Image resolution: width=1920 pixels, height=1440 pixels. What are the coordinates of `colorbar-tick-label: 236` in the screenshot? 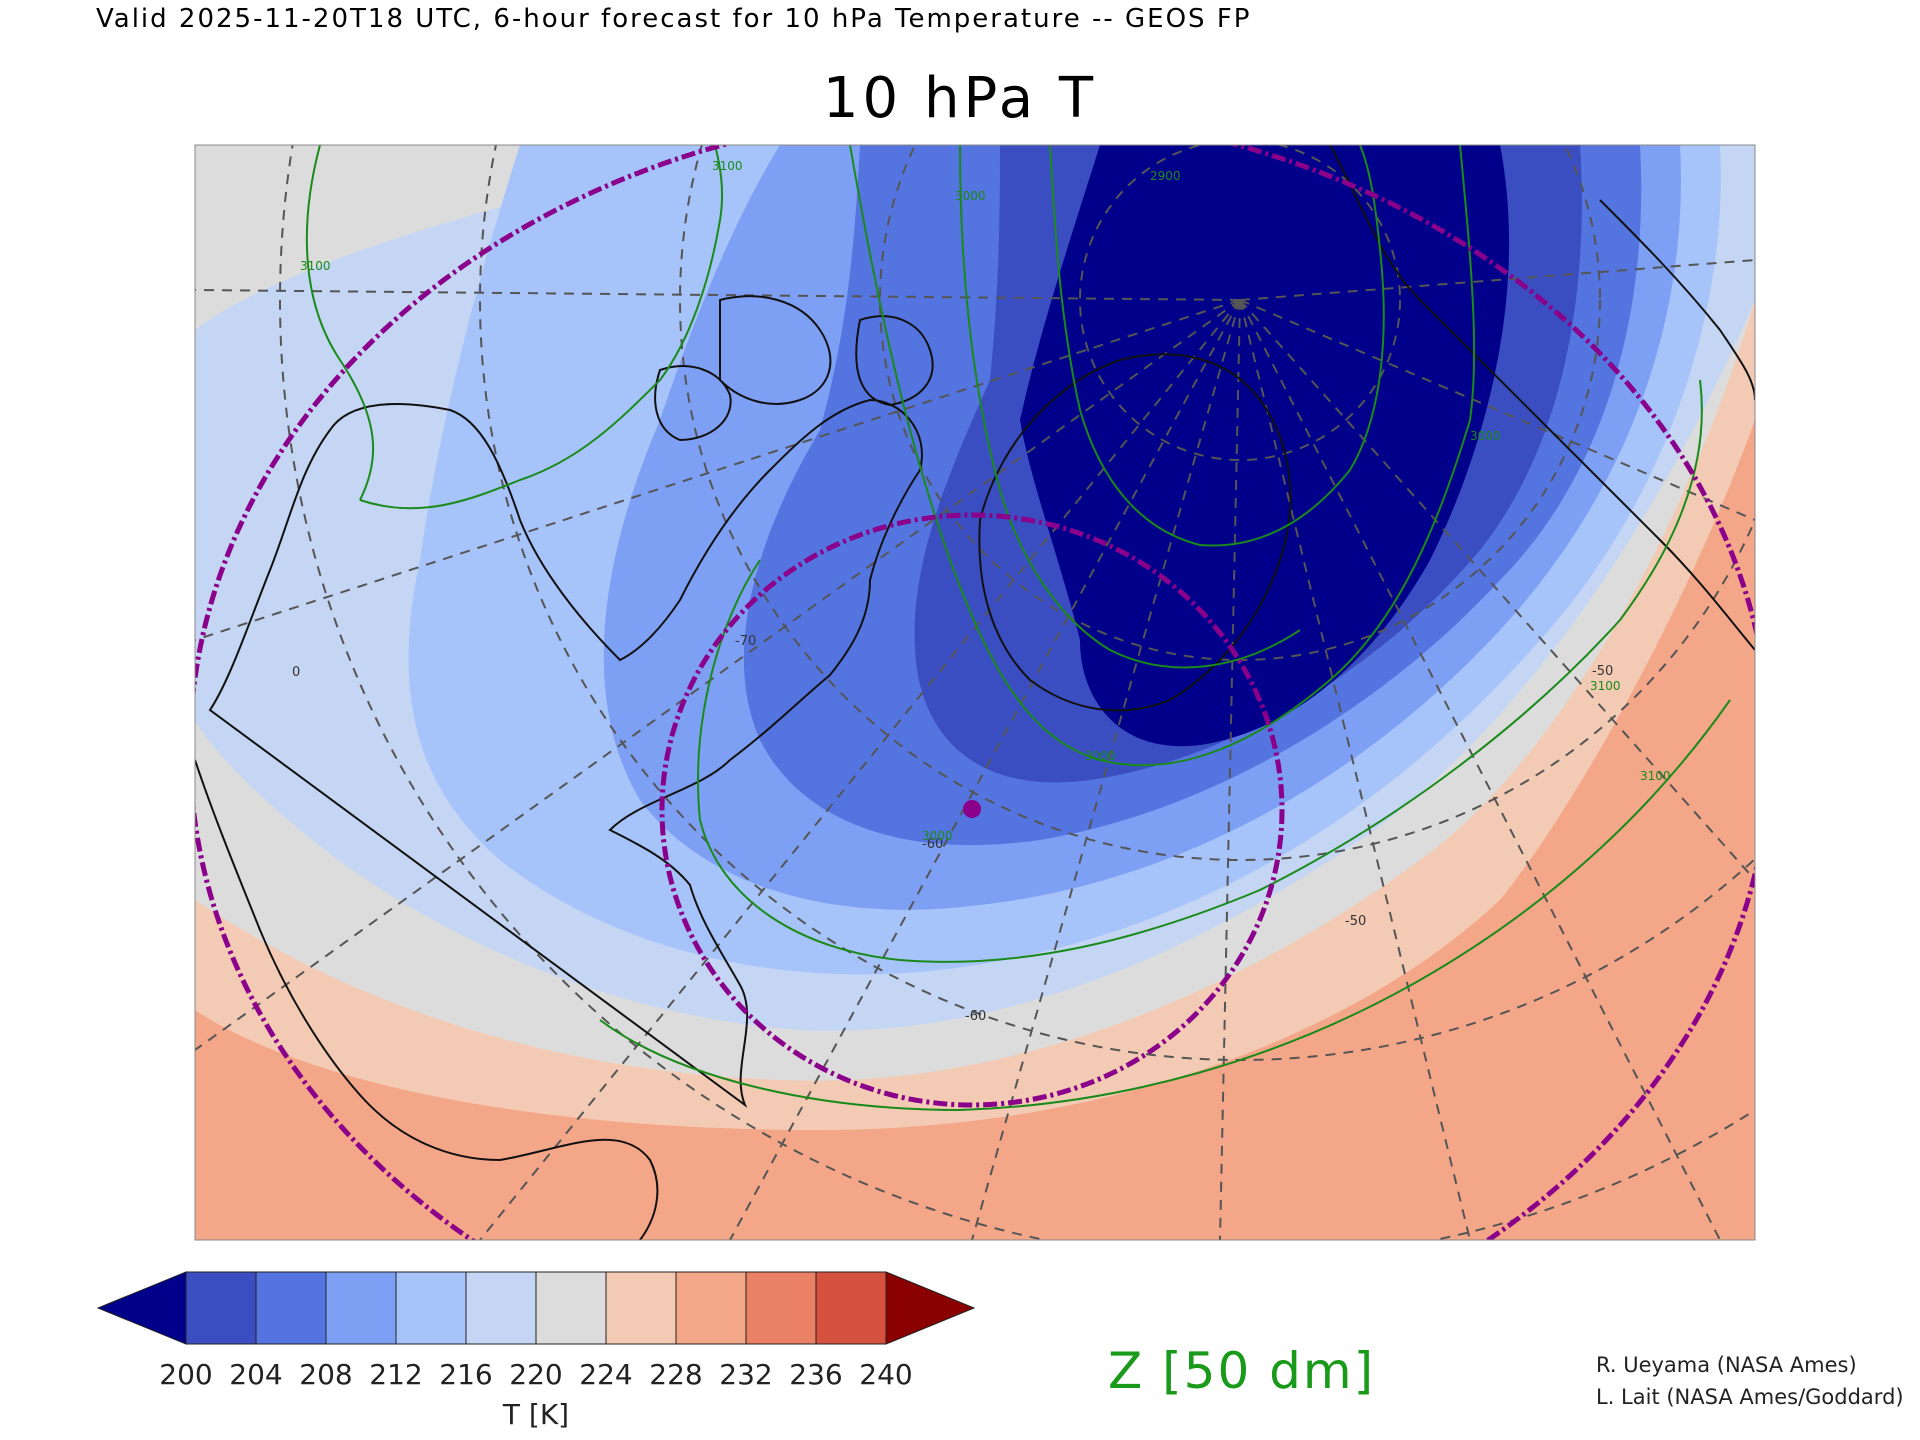 It's located at (816, 1374).